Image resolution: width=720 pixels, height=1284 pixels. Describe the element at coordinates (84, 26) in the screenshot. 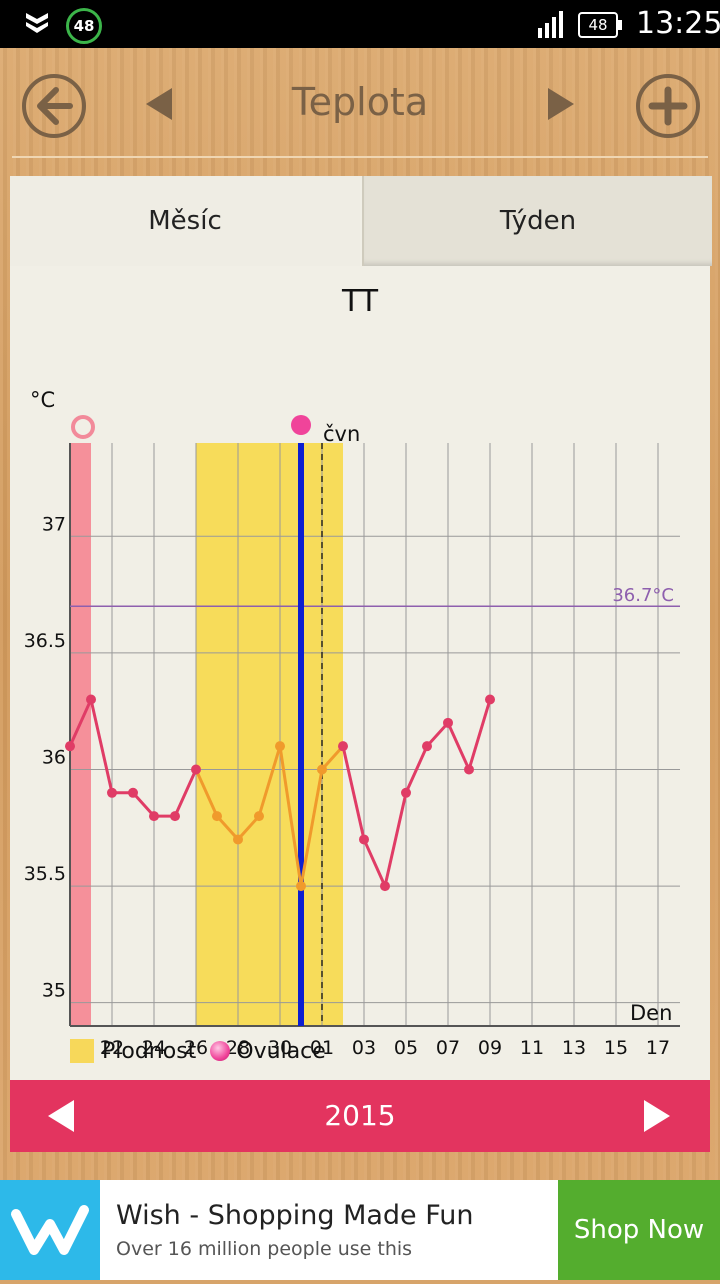

I see `notification-badge: 48` at that location.